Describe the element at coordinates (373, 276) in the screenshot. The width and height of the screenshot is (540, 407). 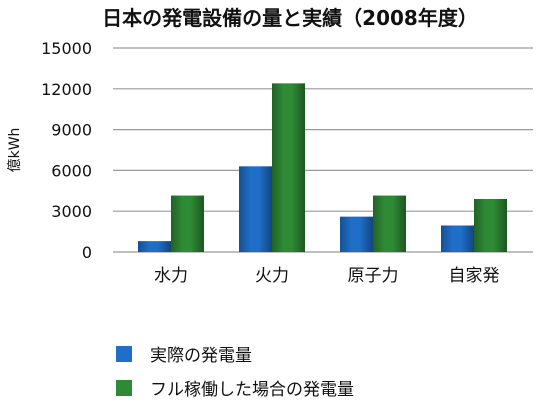
I see `x-tick-label: 原子力` at that location.